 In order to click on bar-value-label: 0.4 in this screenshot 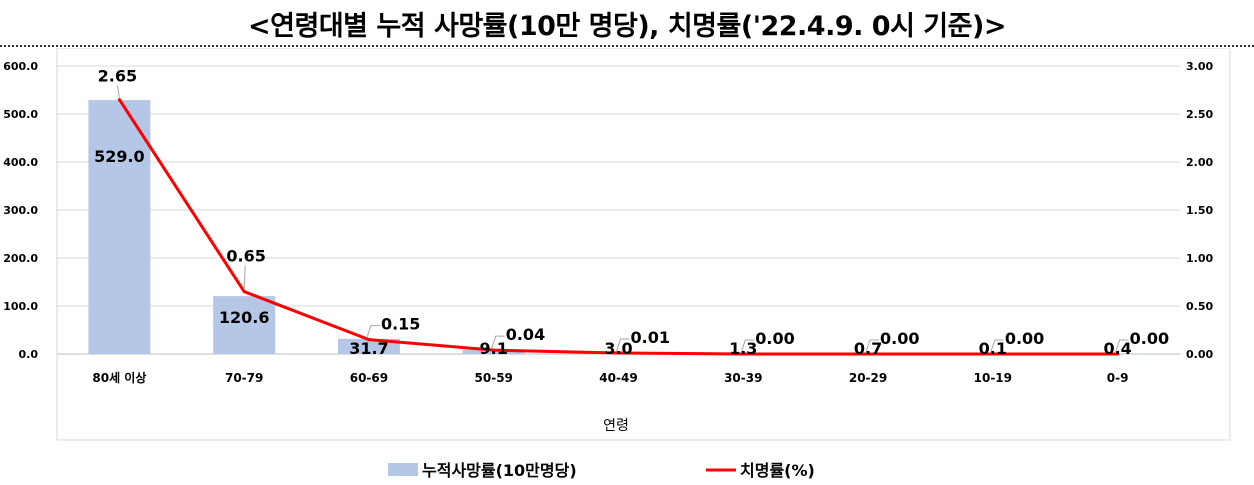, I will do `click(1117, 348)`.